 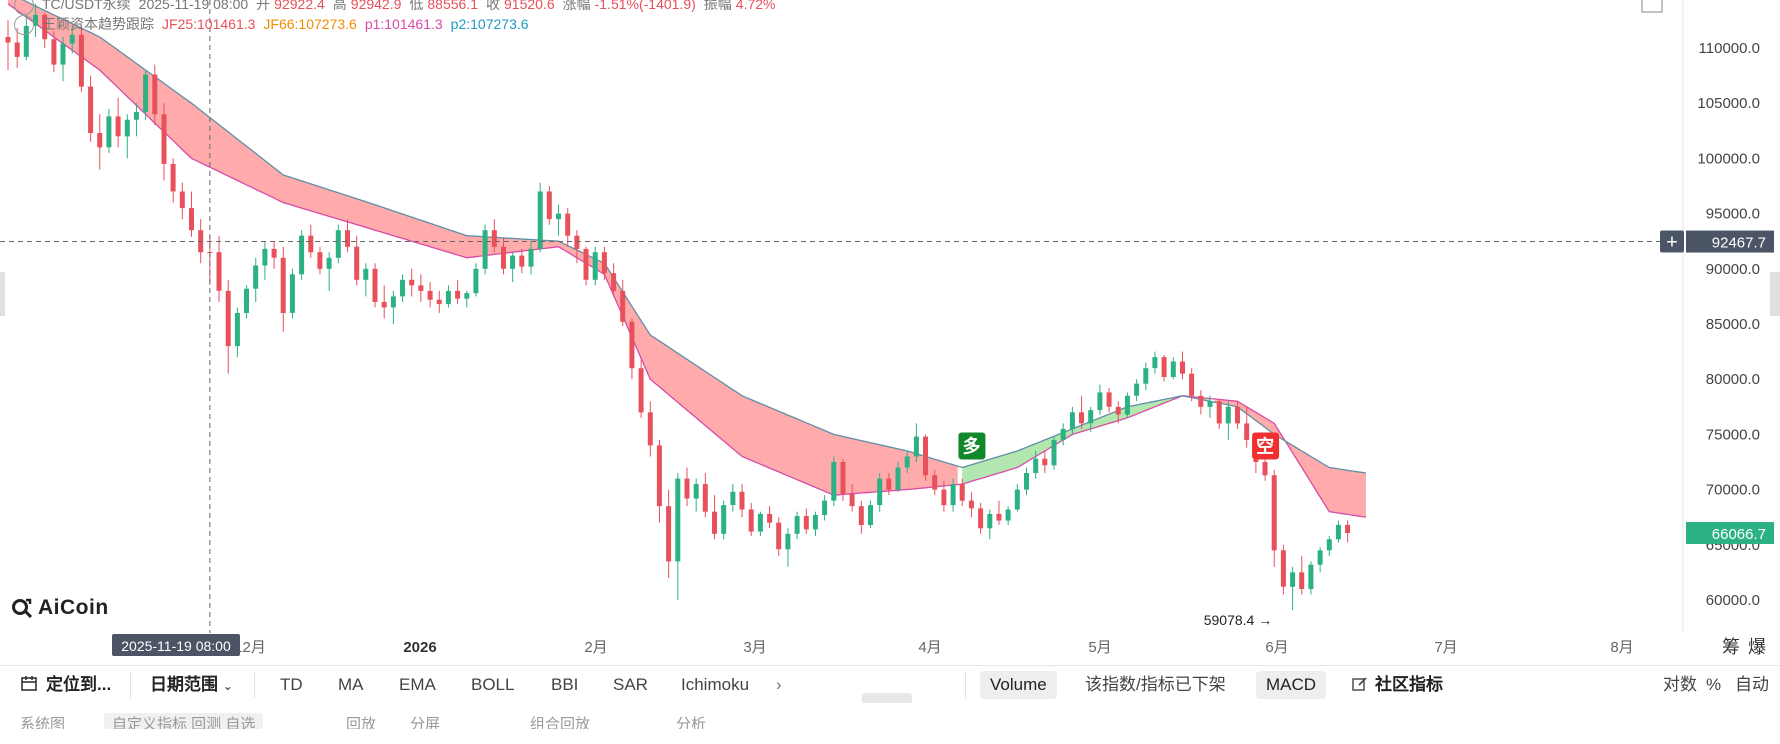 What do you see at coordinates (1290, 458) in the screenshot?
I see `bearish-cloud` at bounding box center [1290, 458].